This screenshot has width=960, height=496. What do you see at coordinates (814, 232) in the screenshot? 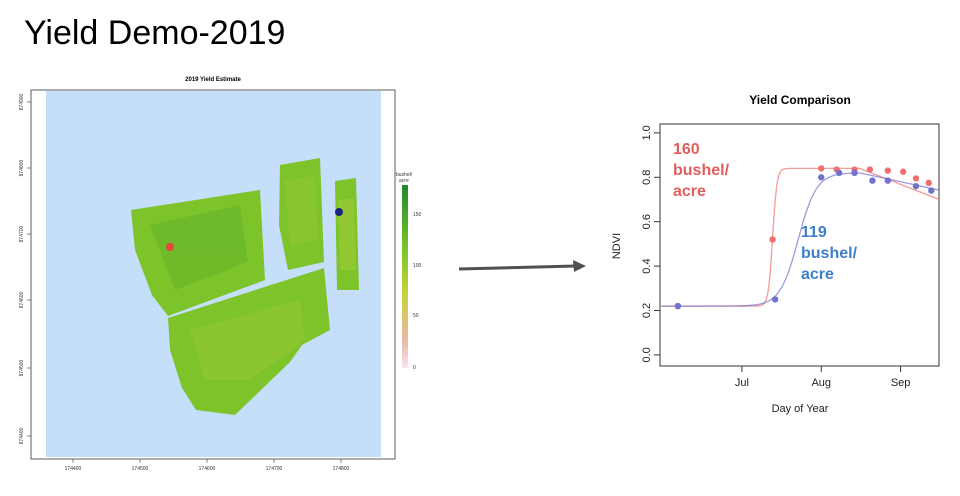
I see `annotation-low-value: 119` at bounding box center [814, 232].